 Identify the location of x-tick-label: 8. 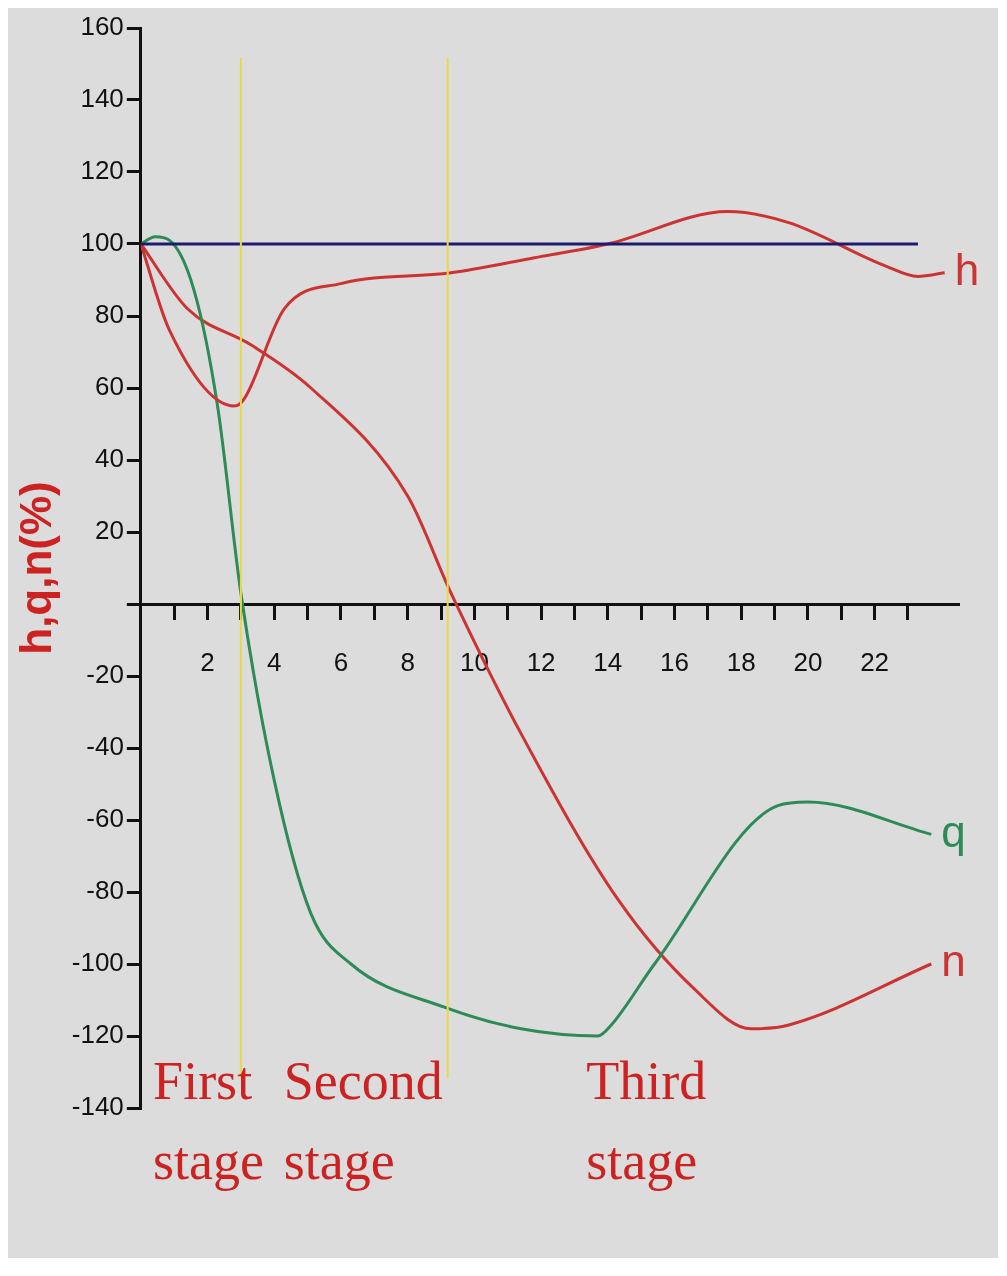
(407, 661).